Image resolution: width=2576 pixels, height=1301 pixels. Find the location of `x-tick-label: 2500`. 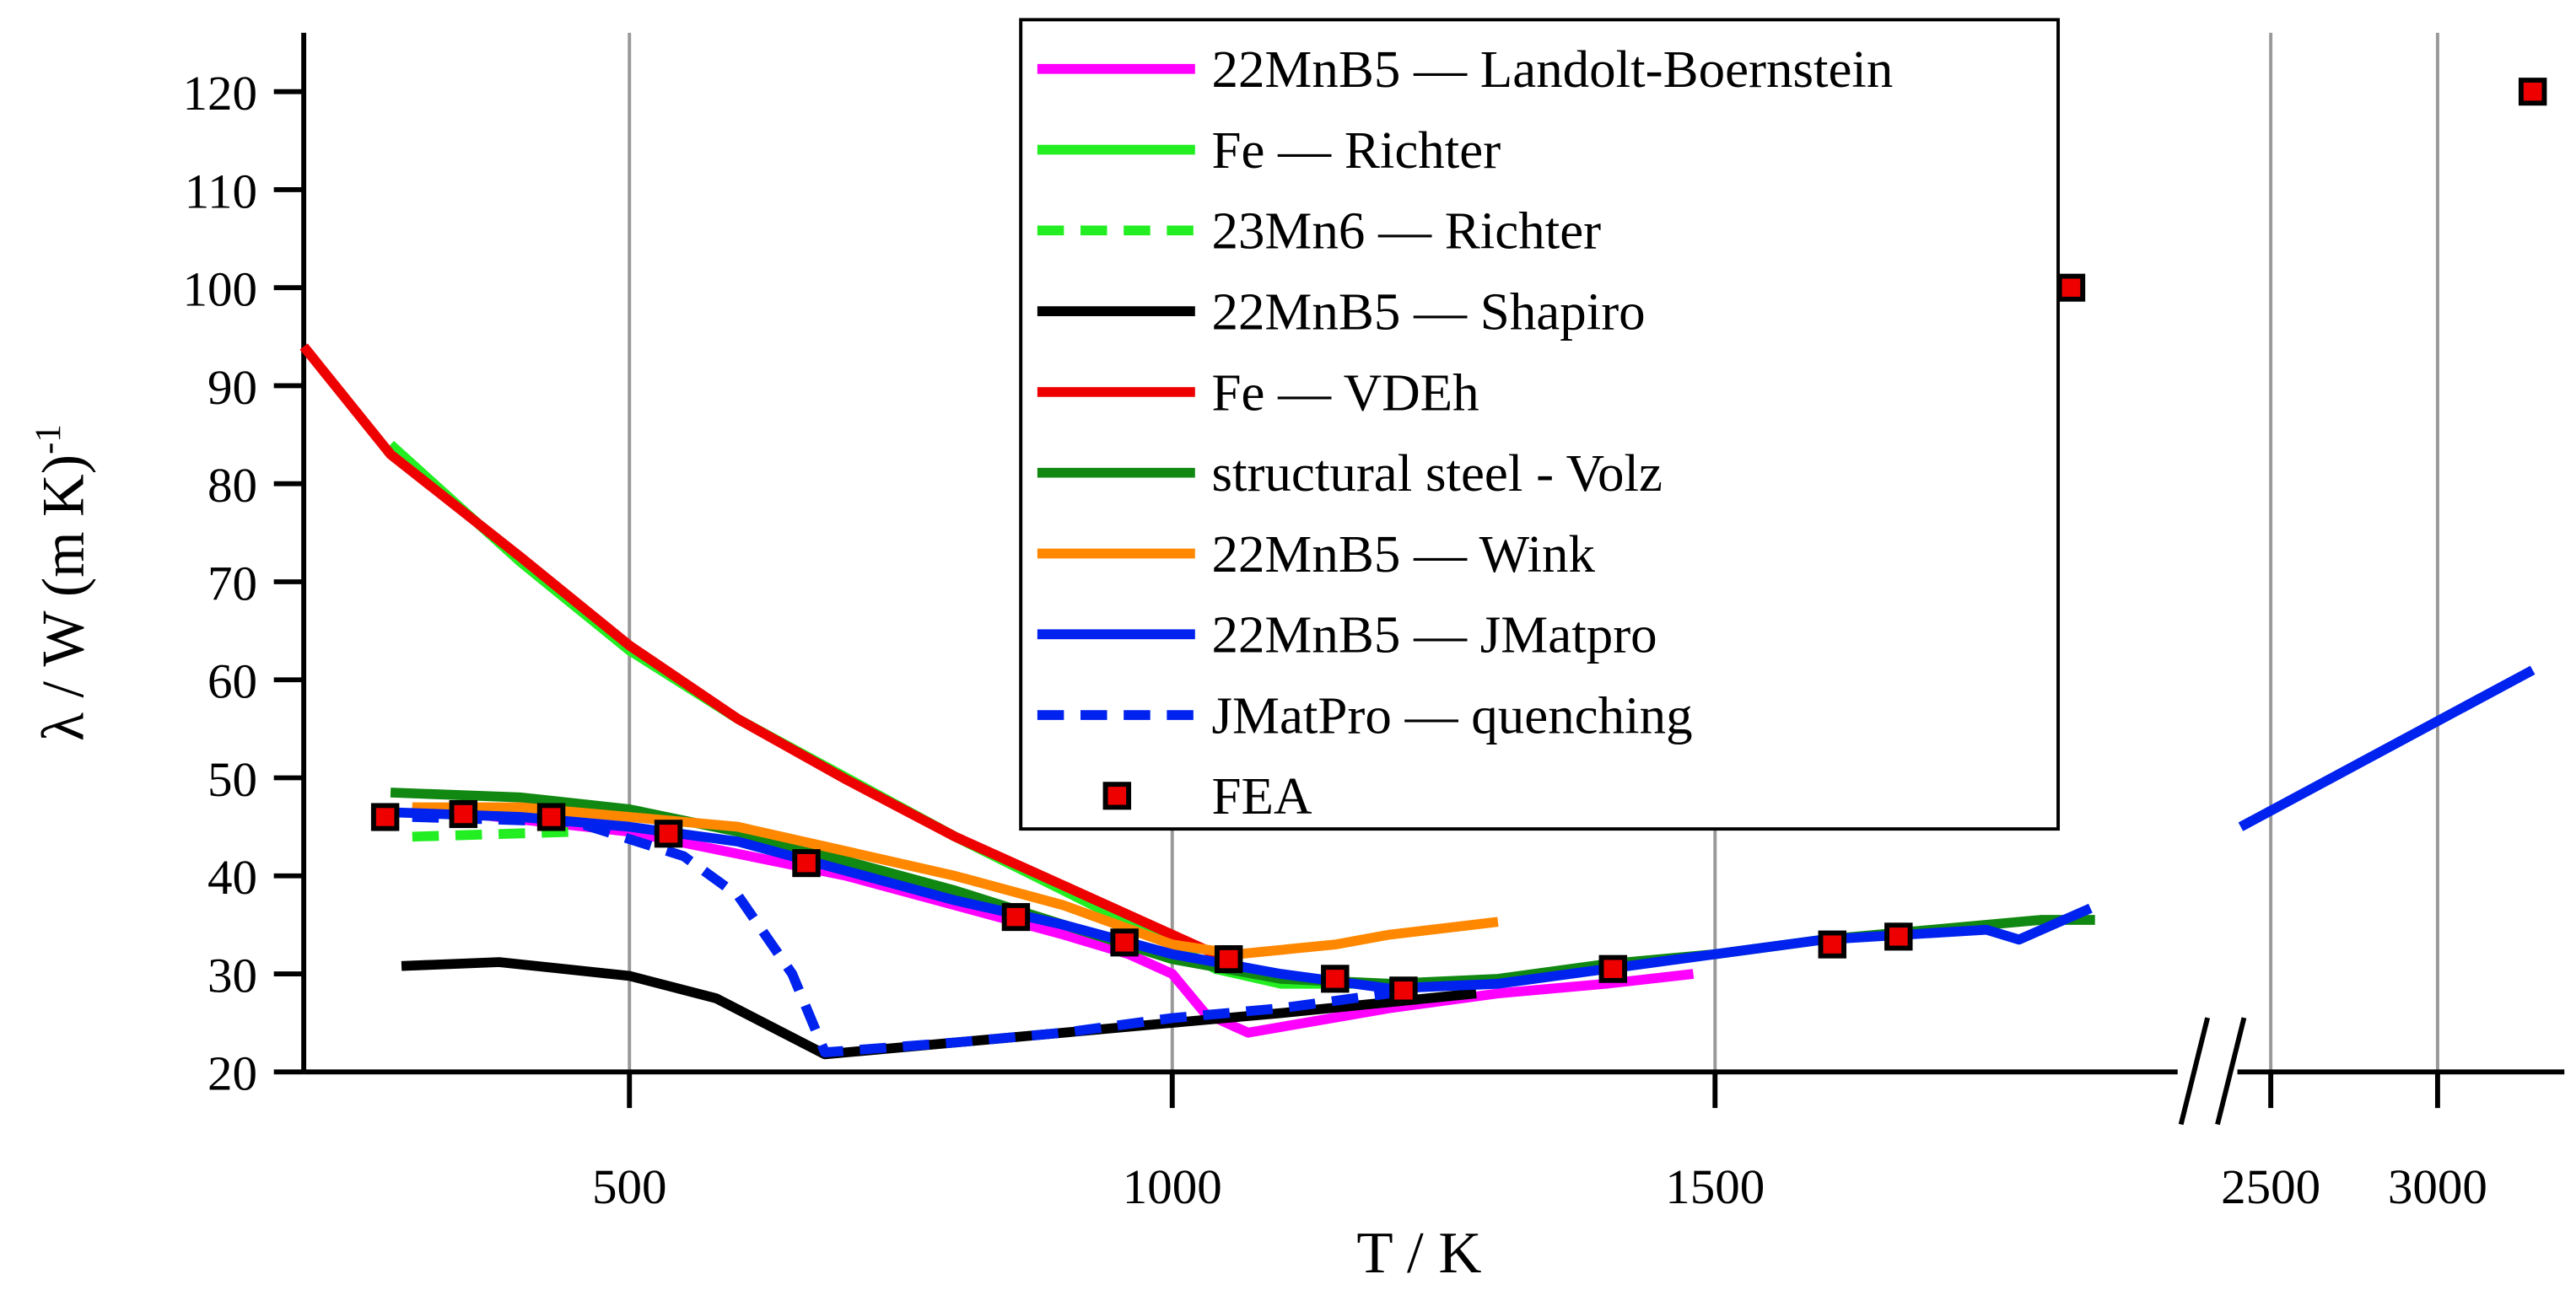

x-tick-label: 2500 is located at coordinates (2270, 1186).